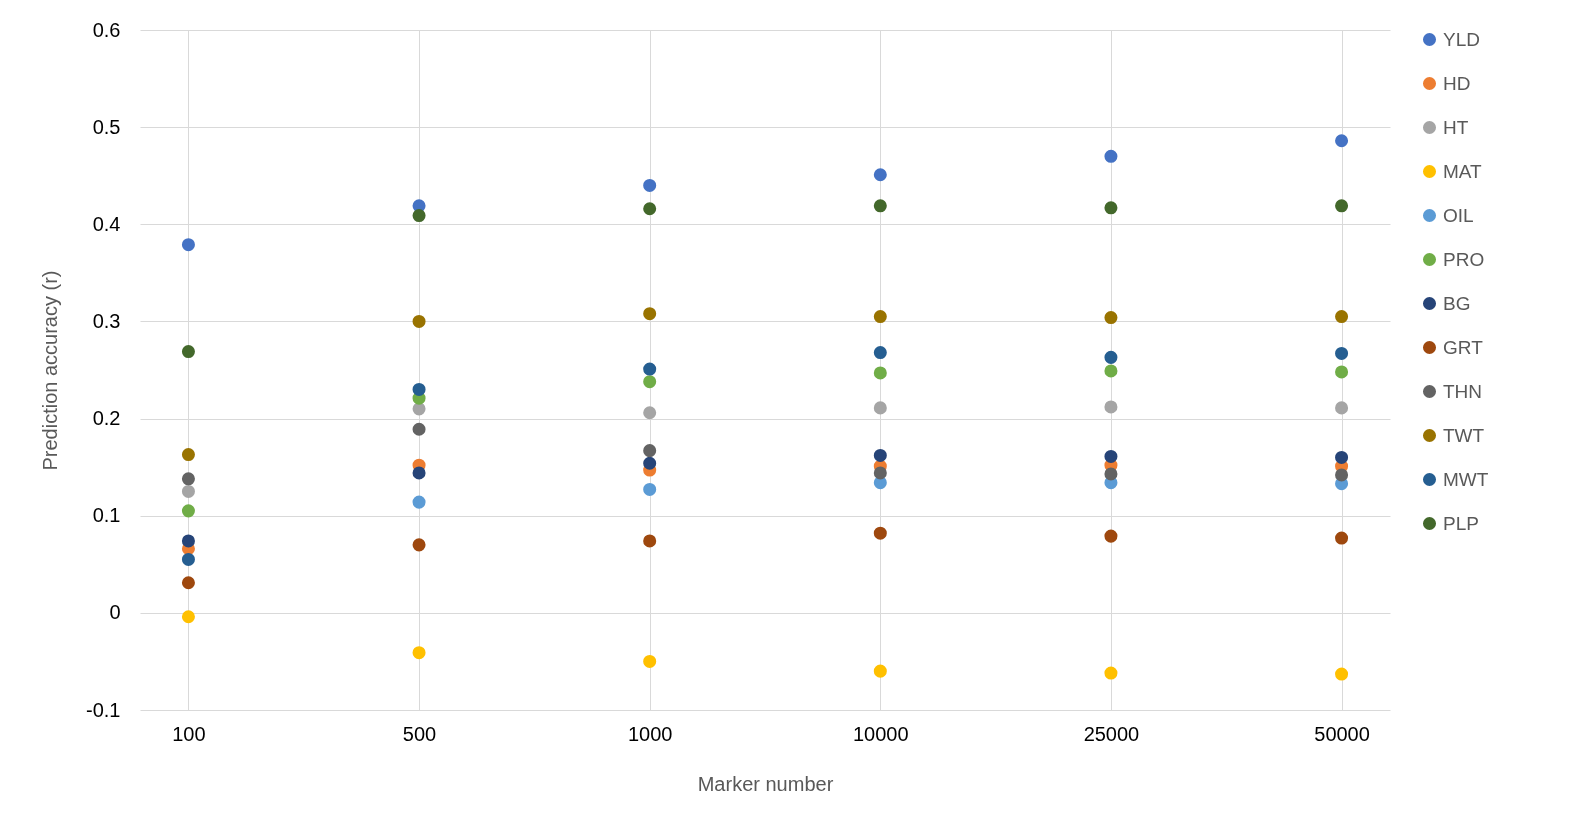 The image size is (1585, 831). What do you see at coordinates (103, 709) in the screenshot?
I see `y-tick-label: -0.1` at bounding box center [103, 709].